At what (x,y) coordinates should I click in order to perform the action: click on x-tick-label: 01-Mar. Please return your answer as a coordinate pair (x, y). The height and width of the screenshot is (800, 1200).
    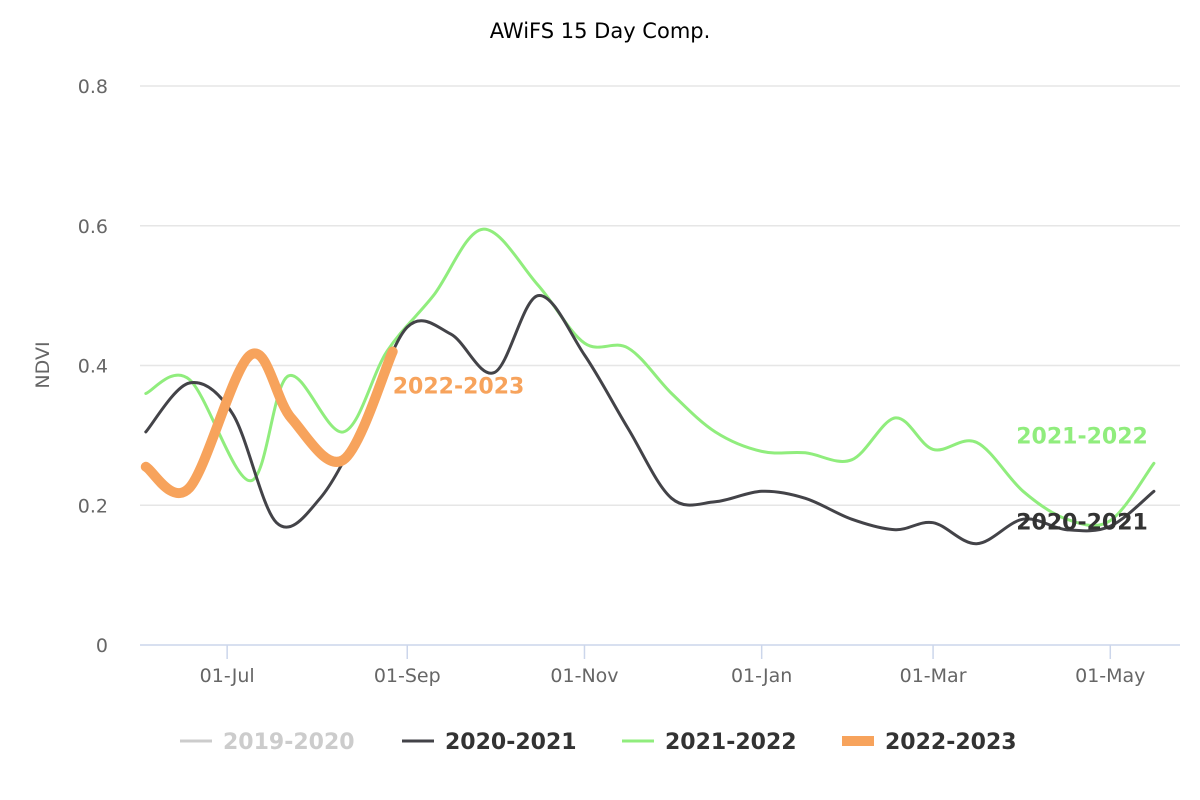
    Looking at the image, I should click on (933, 676).